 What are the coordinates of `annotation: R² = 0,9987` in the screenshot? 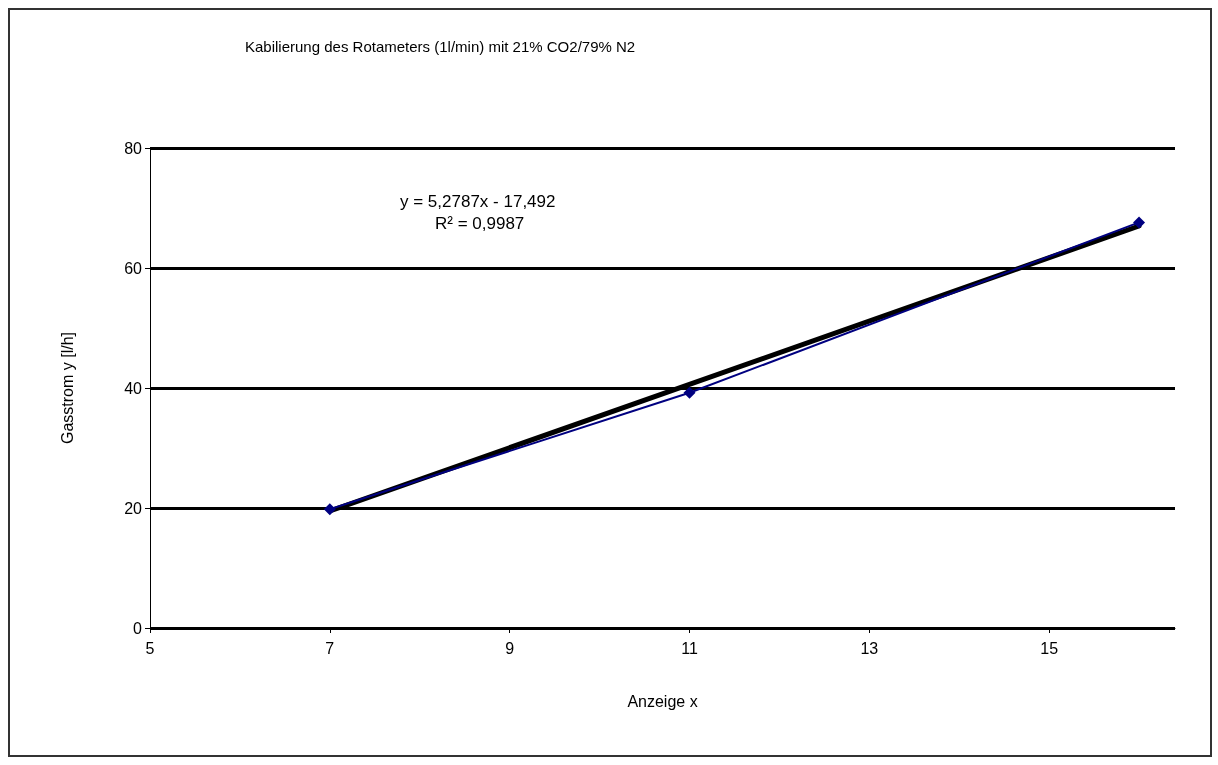 It's located at (480, 223).